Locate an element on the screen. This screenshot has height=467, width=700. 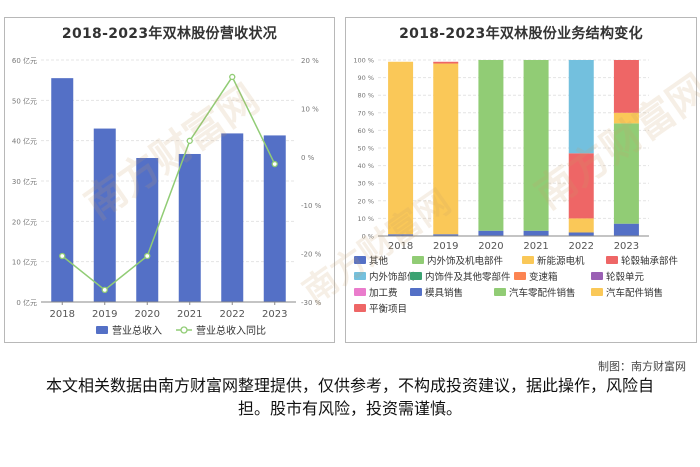
y-tick-label: 60 亿元 is located at coordinates (24, 60).